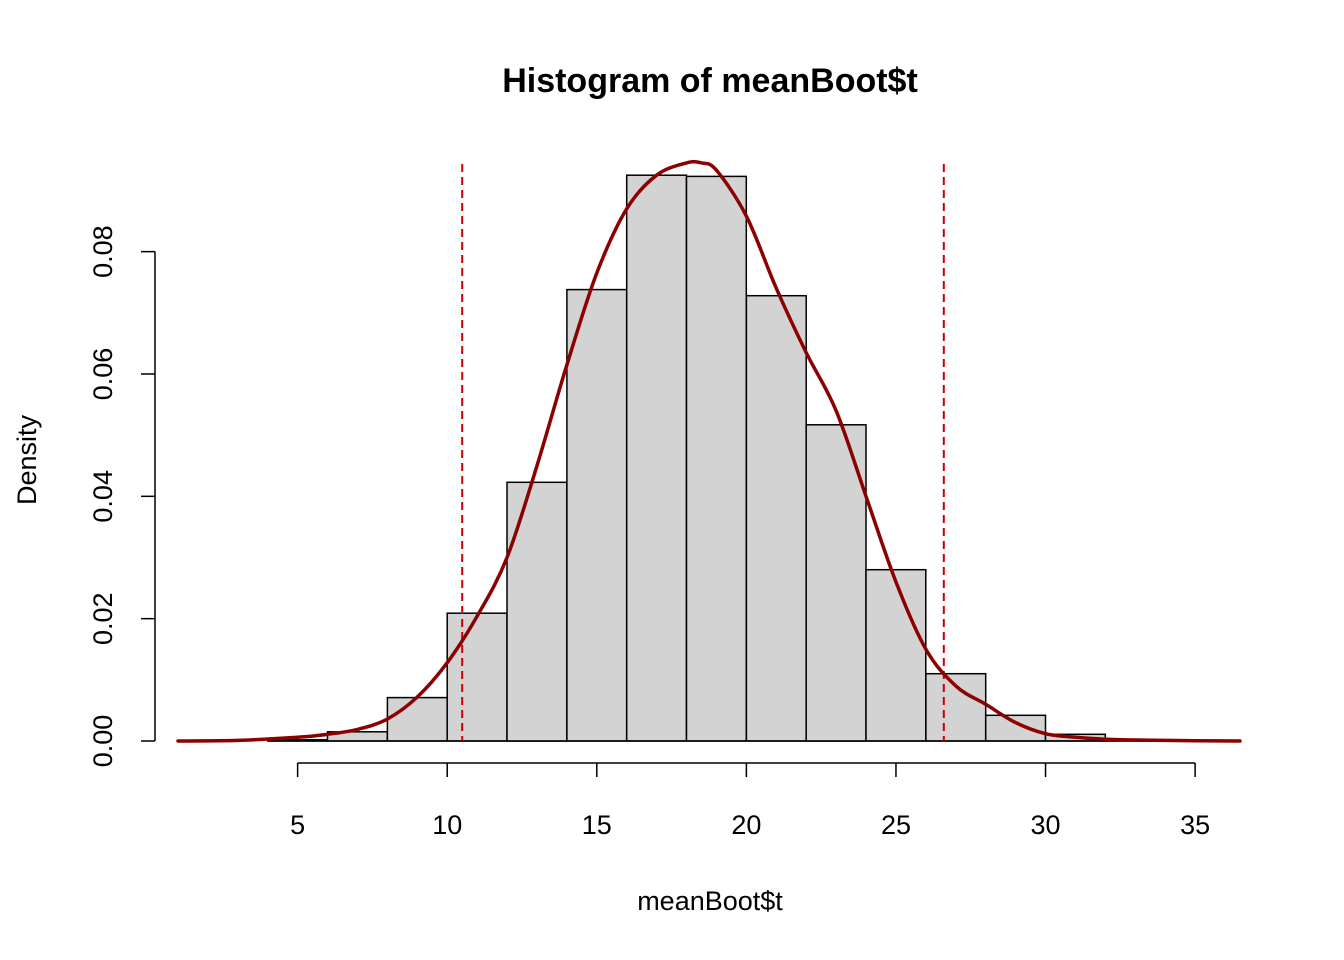 The width and height of the screenshot is (1344, 960). Describe the element at coordinates (103, 496) in the screenshot. I see `y-tick-label: 0.04` at that location.